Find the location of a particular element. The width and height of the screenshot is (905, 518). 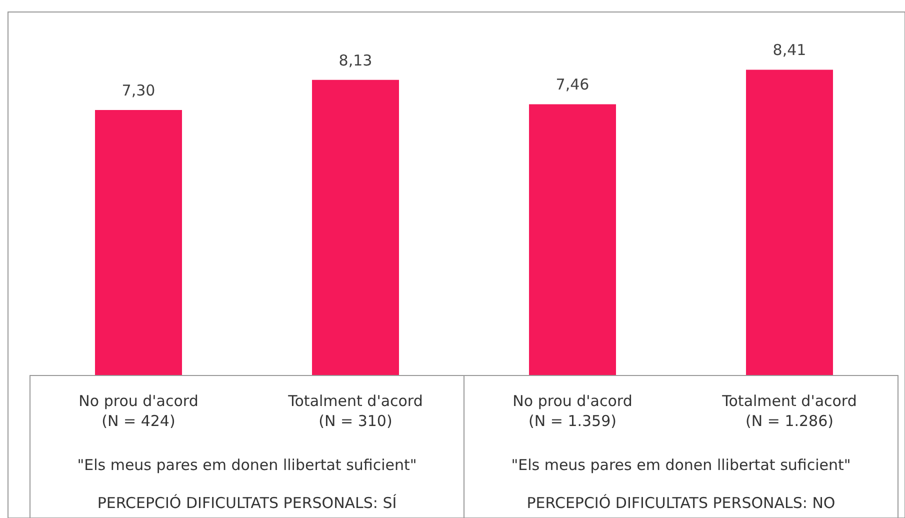

x-tick-label: No prou d'acord (N = 424) is located at coordinates (138, 411).